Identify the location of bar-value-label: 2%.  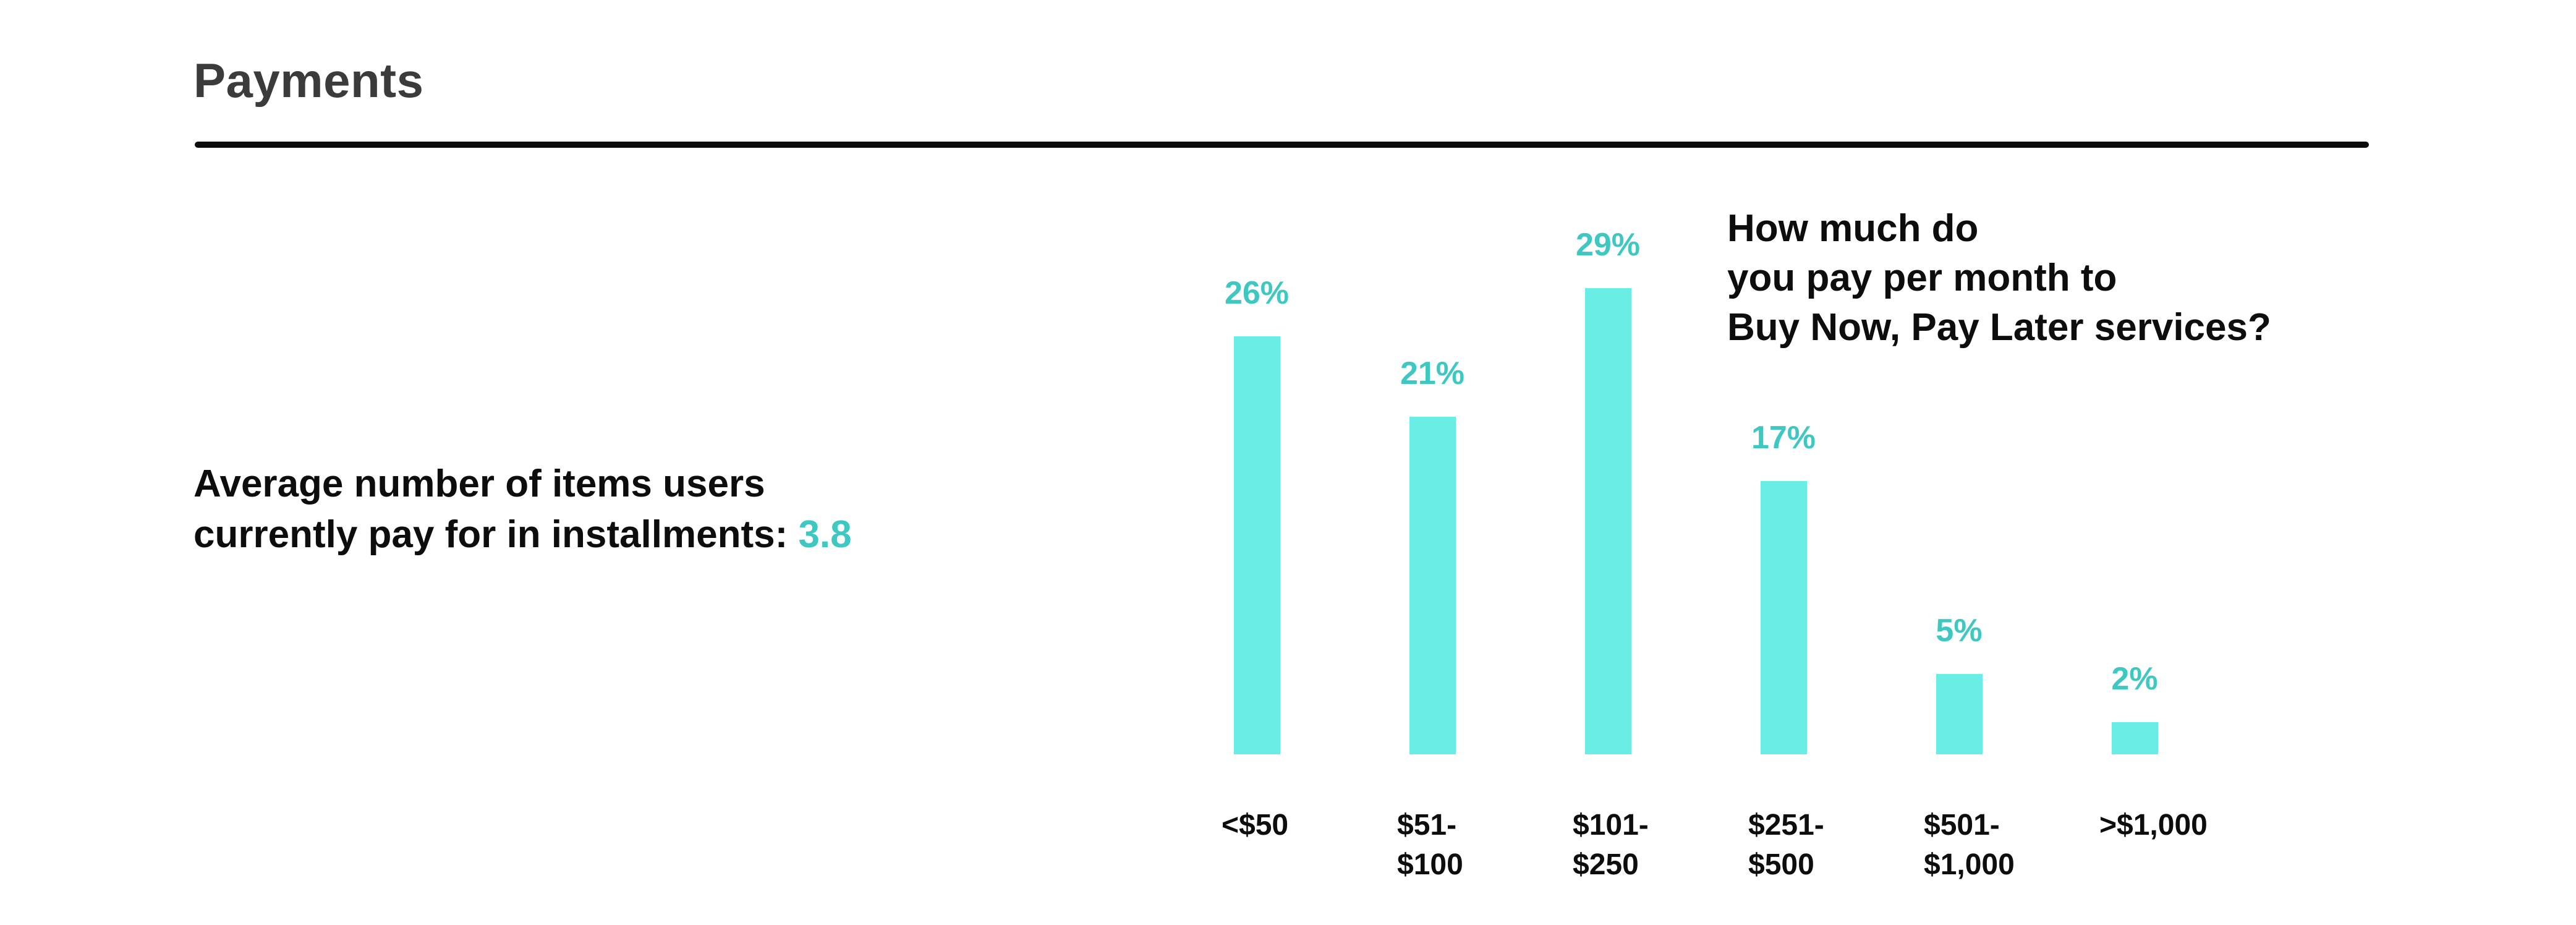
(2134, 679).